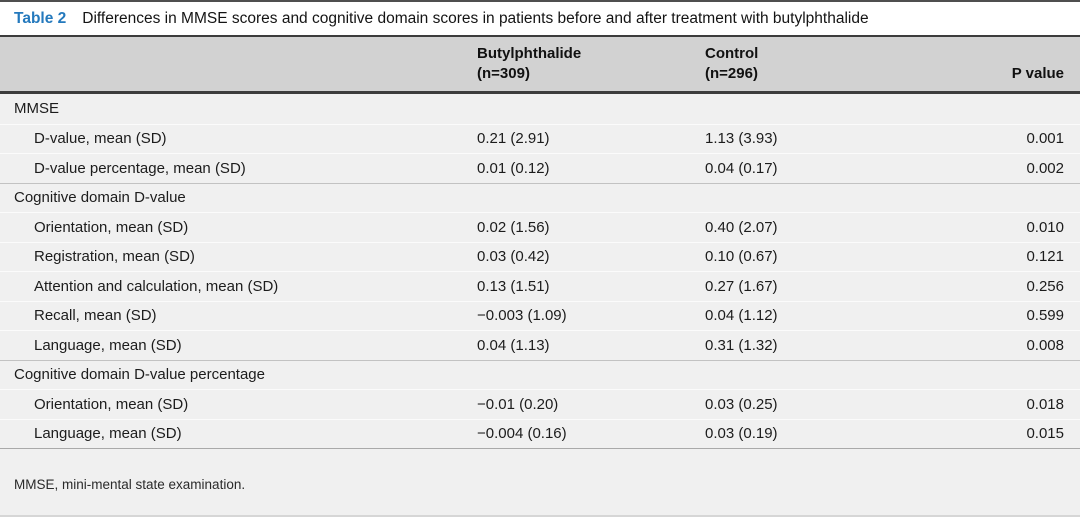  I want to click on p-value: 0.010, so click(1045, 227).